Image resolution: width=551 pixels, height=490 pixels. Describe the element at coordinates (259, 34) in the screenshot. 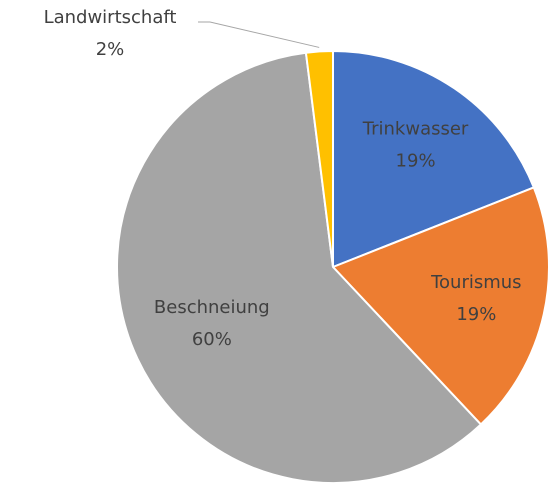

I see `leader-line` at that location.